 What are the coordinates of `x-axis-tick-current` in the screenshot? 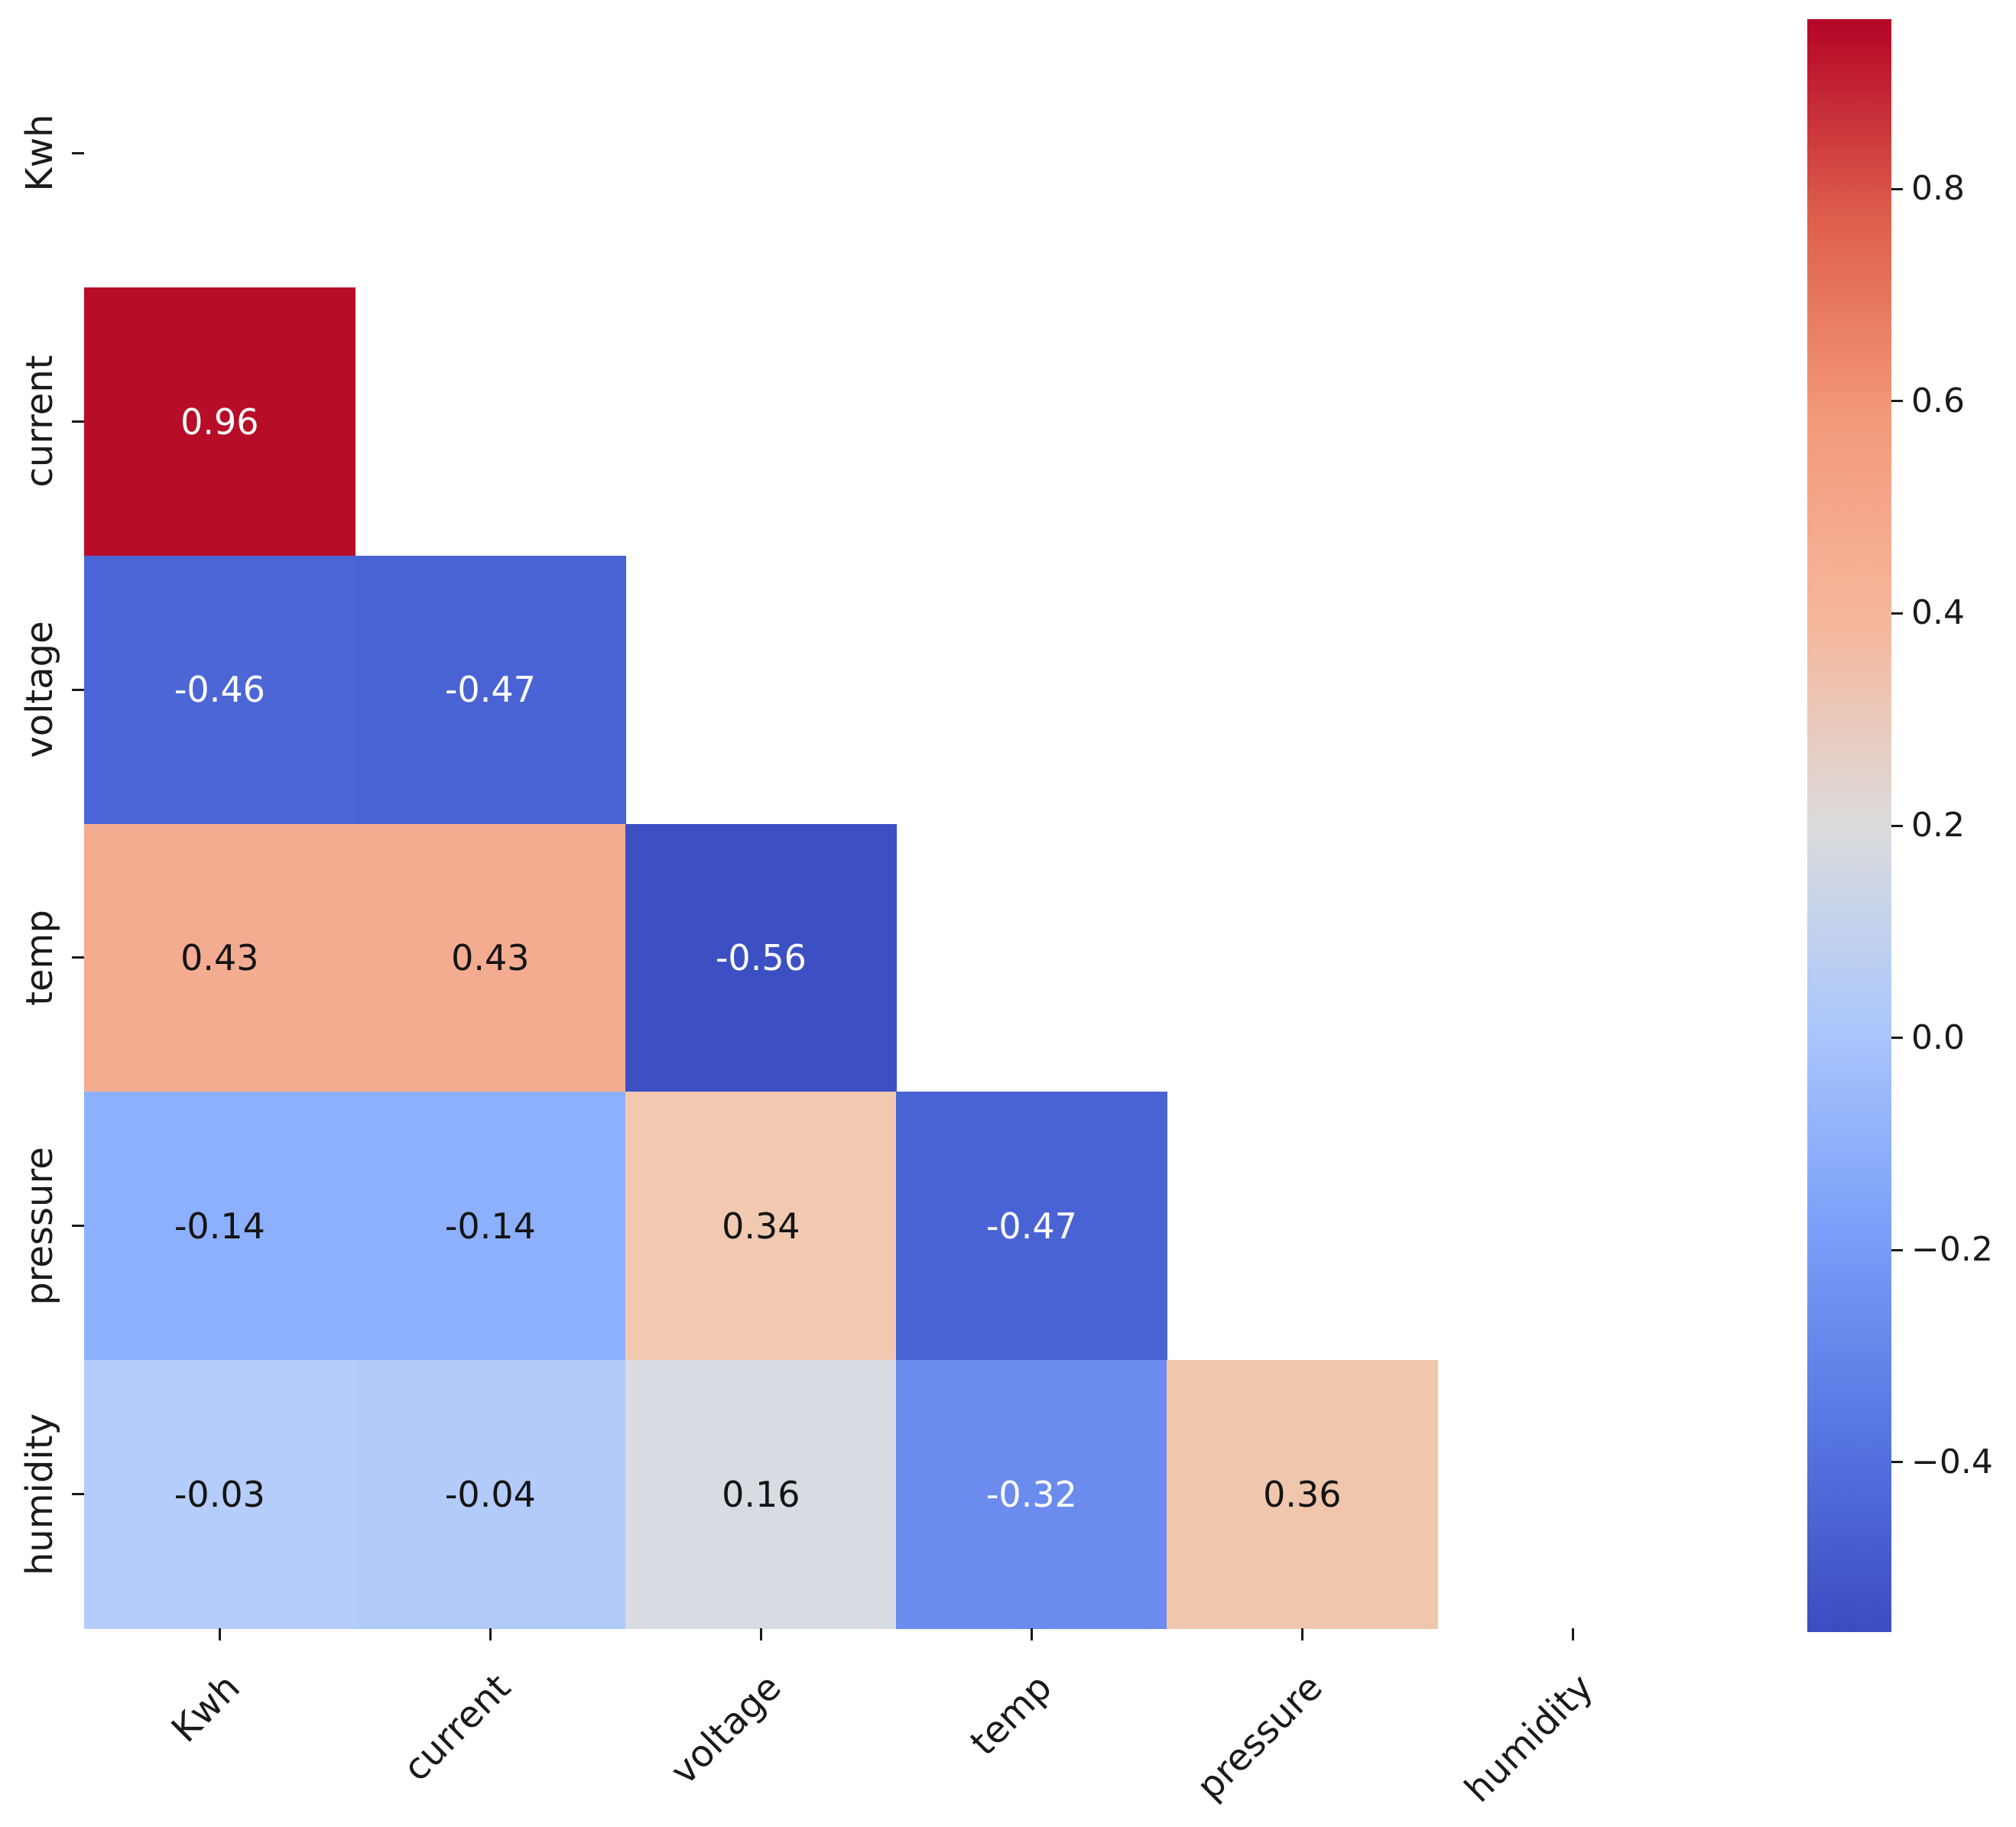 It's located at (490, 1634).